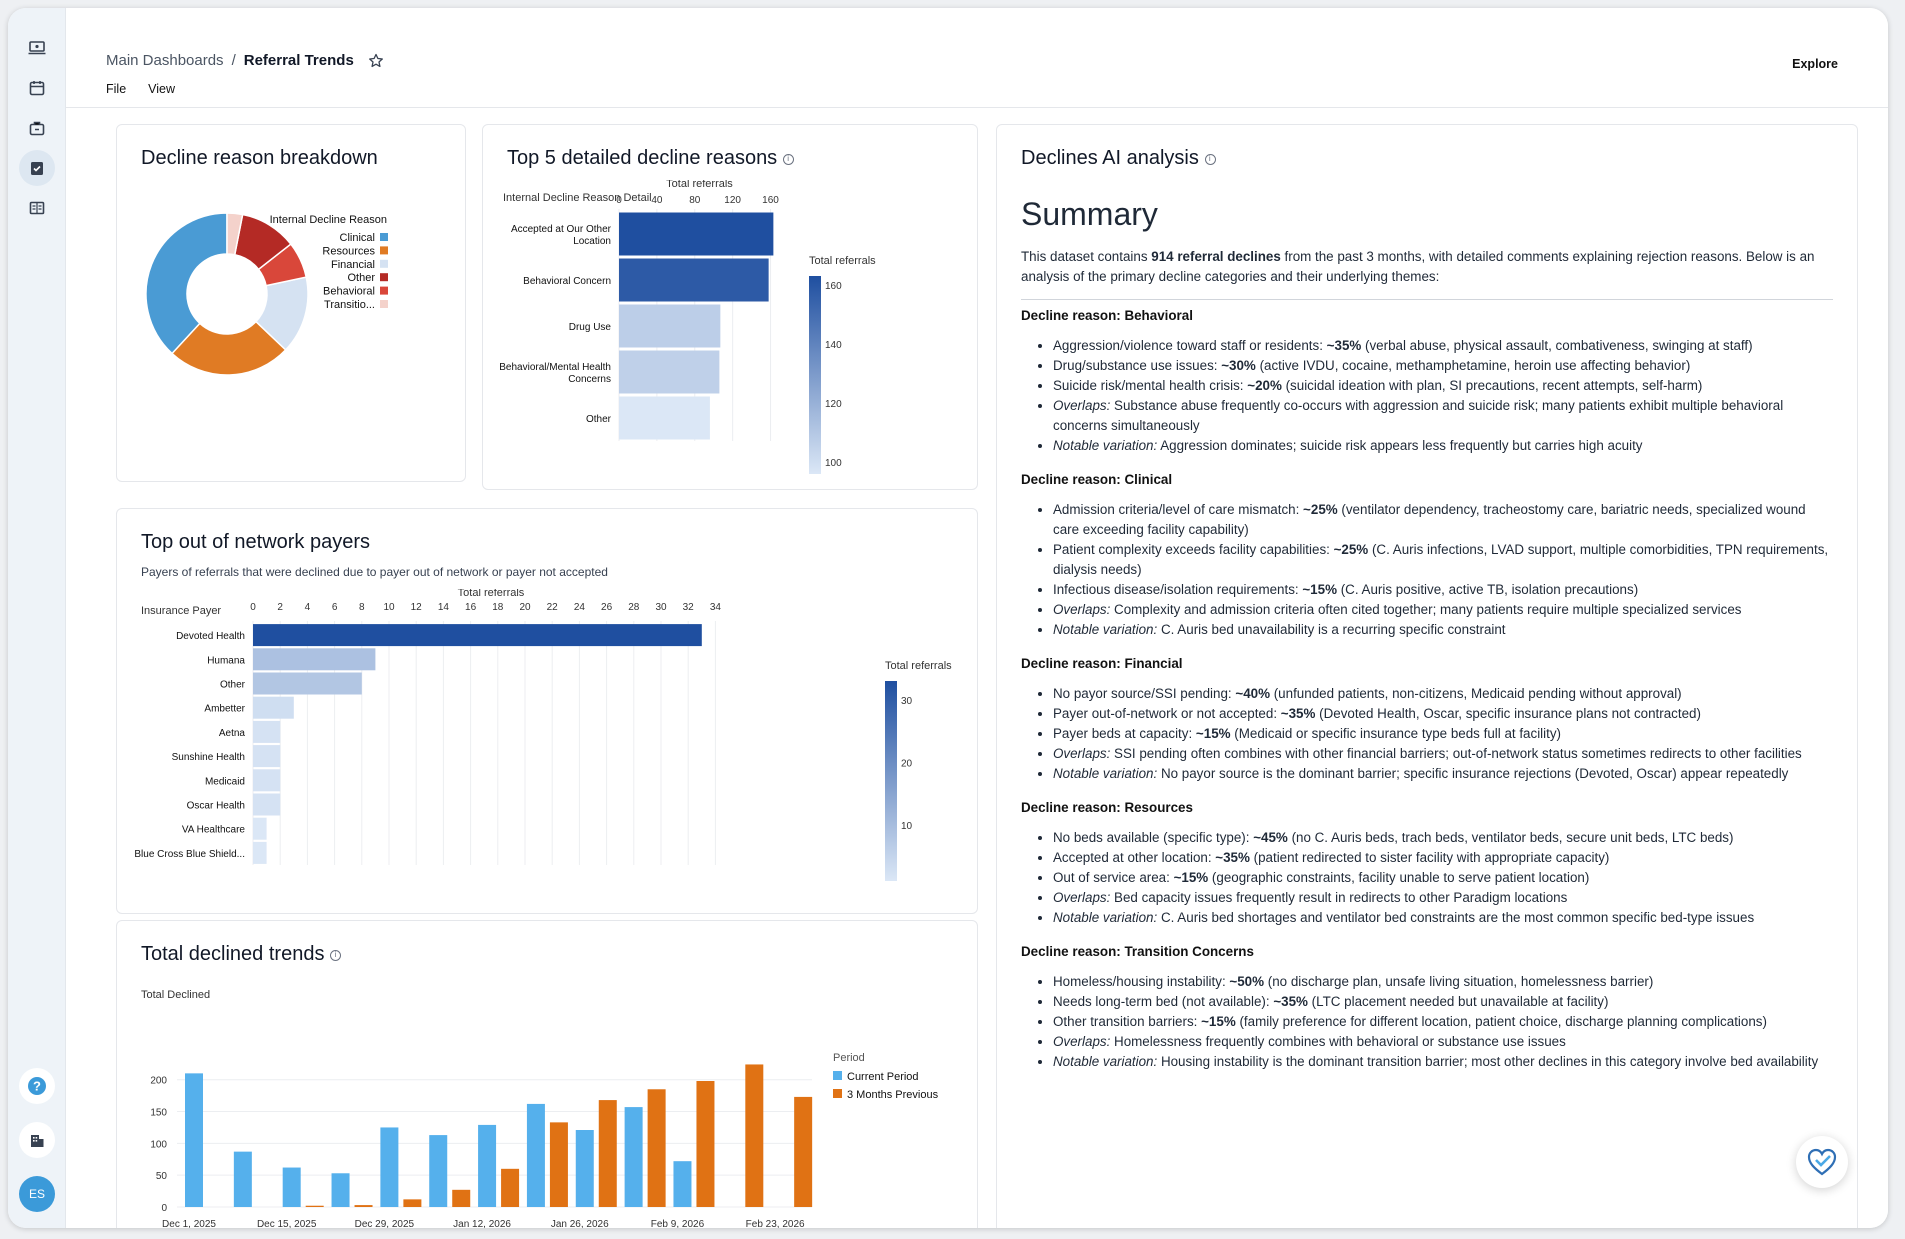 This screenshot has width=1905, height=1239. What do you see at coordinates (577, 198) in the screenshot?
I see `y-axis-title: Internal Decline Reason Detail` at bounding box center [577, 198].